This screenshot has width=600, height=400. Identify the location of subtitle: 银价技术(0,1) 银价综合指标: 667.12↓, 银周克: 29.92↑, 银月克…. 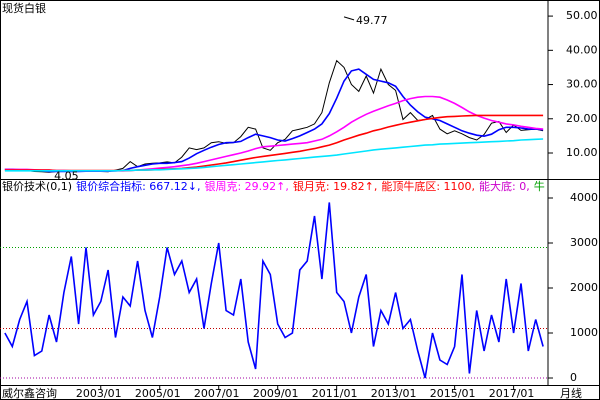
(273, 186).